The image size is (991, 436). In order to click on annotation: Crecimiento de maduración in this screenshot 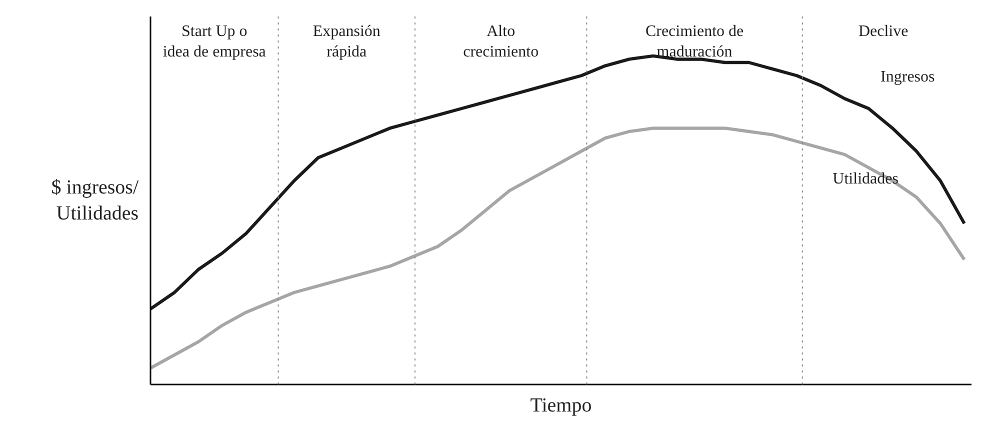, I will do `click(694, 41)`.